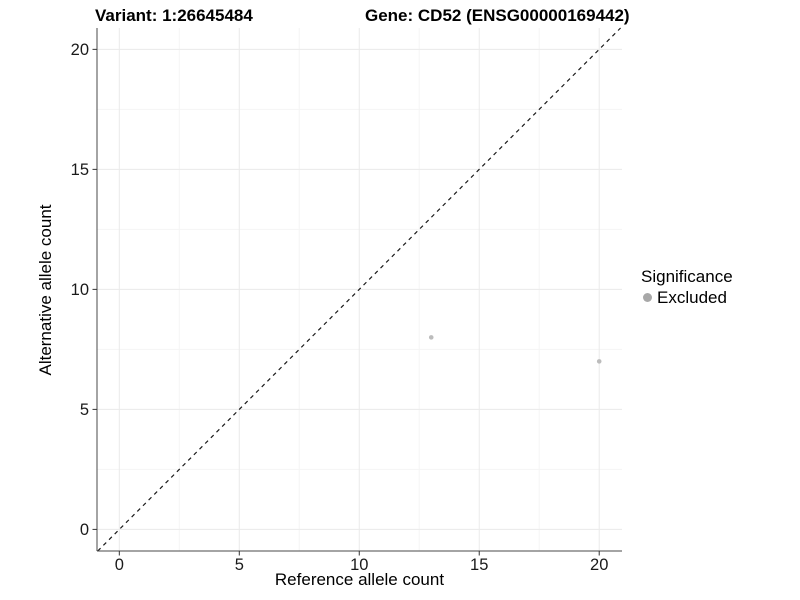 This screenshot has width=800, height=600. I want to click on y-tick-label: 0, so click(84, 530).